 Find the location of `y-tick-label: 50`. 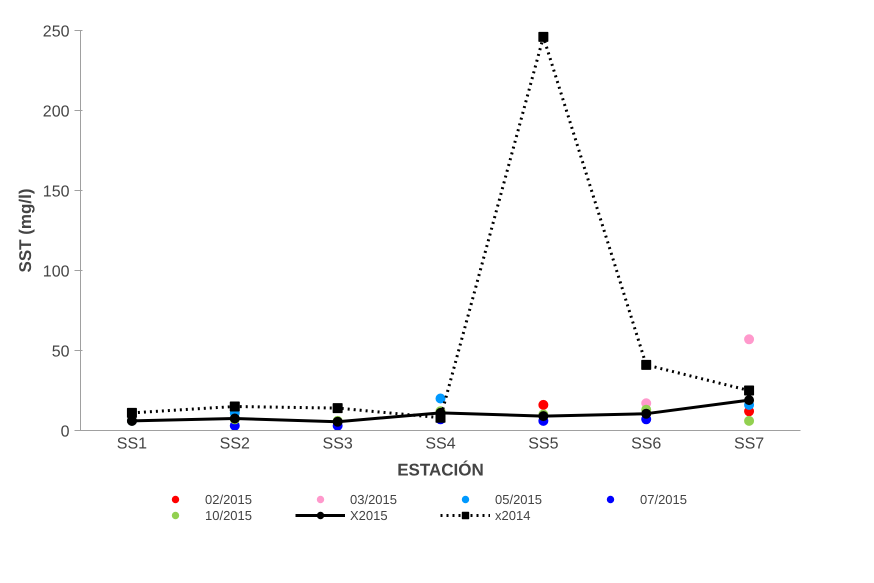

y-tick-label: 50 is located at coordinates (61, 352).